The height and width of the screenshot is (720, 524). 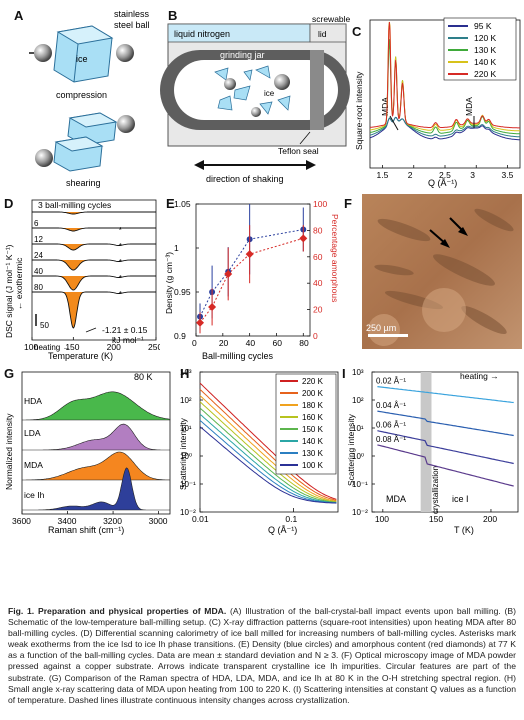 I want to click on x-tick-label: 1.5, so click(x=383, y=175).